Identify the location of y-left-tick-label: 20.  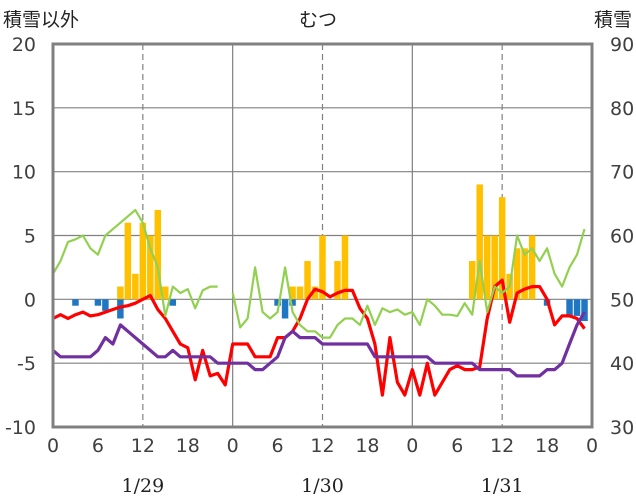
(24, 45).